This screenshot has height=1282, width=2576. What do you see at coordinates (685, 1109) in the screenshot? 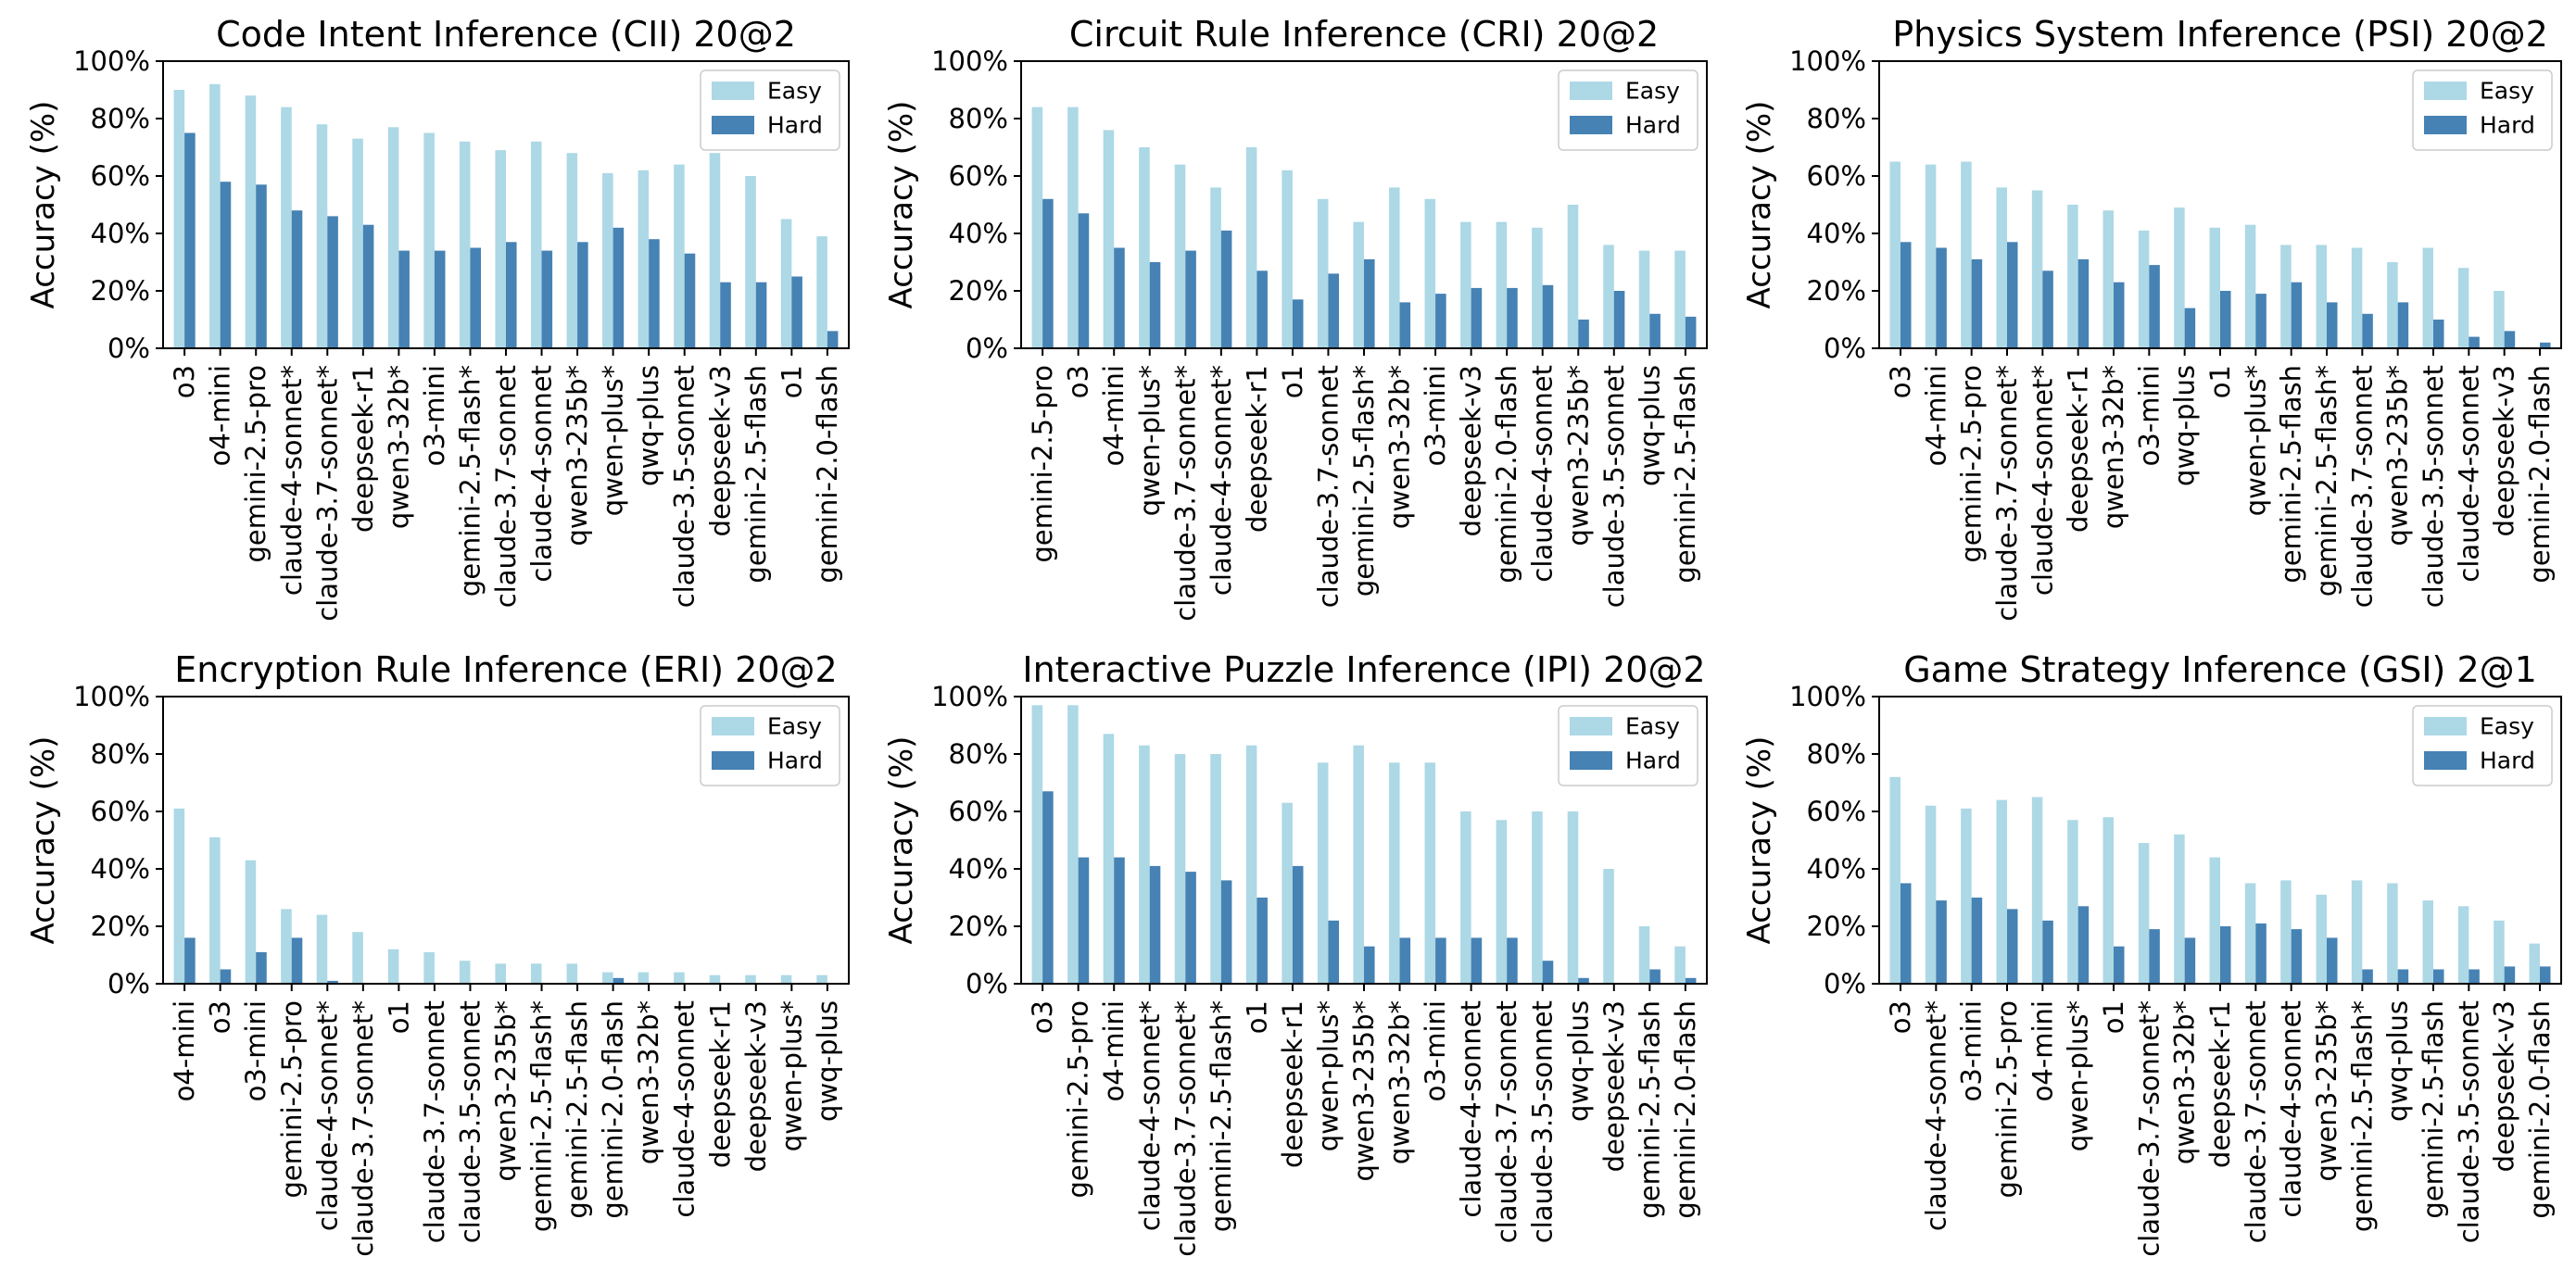
I see `x-tick-label: claude-4-sonnet` at bounding box center [685, 1109].